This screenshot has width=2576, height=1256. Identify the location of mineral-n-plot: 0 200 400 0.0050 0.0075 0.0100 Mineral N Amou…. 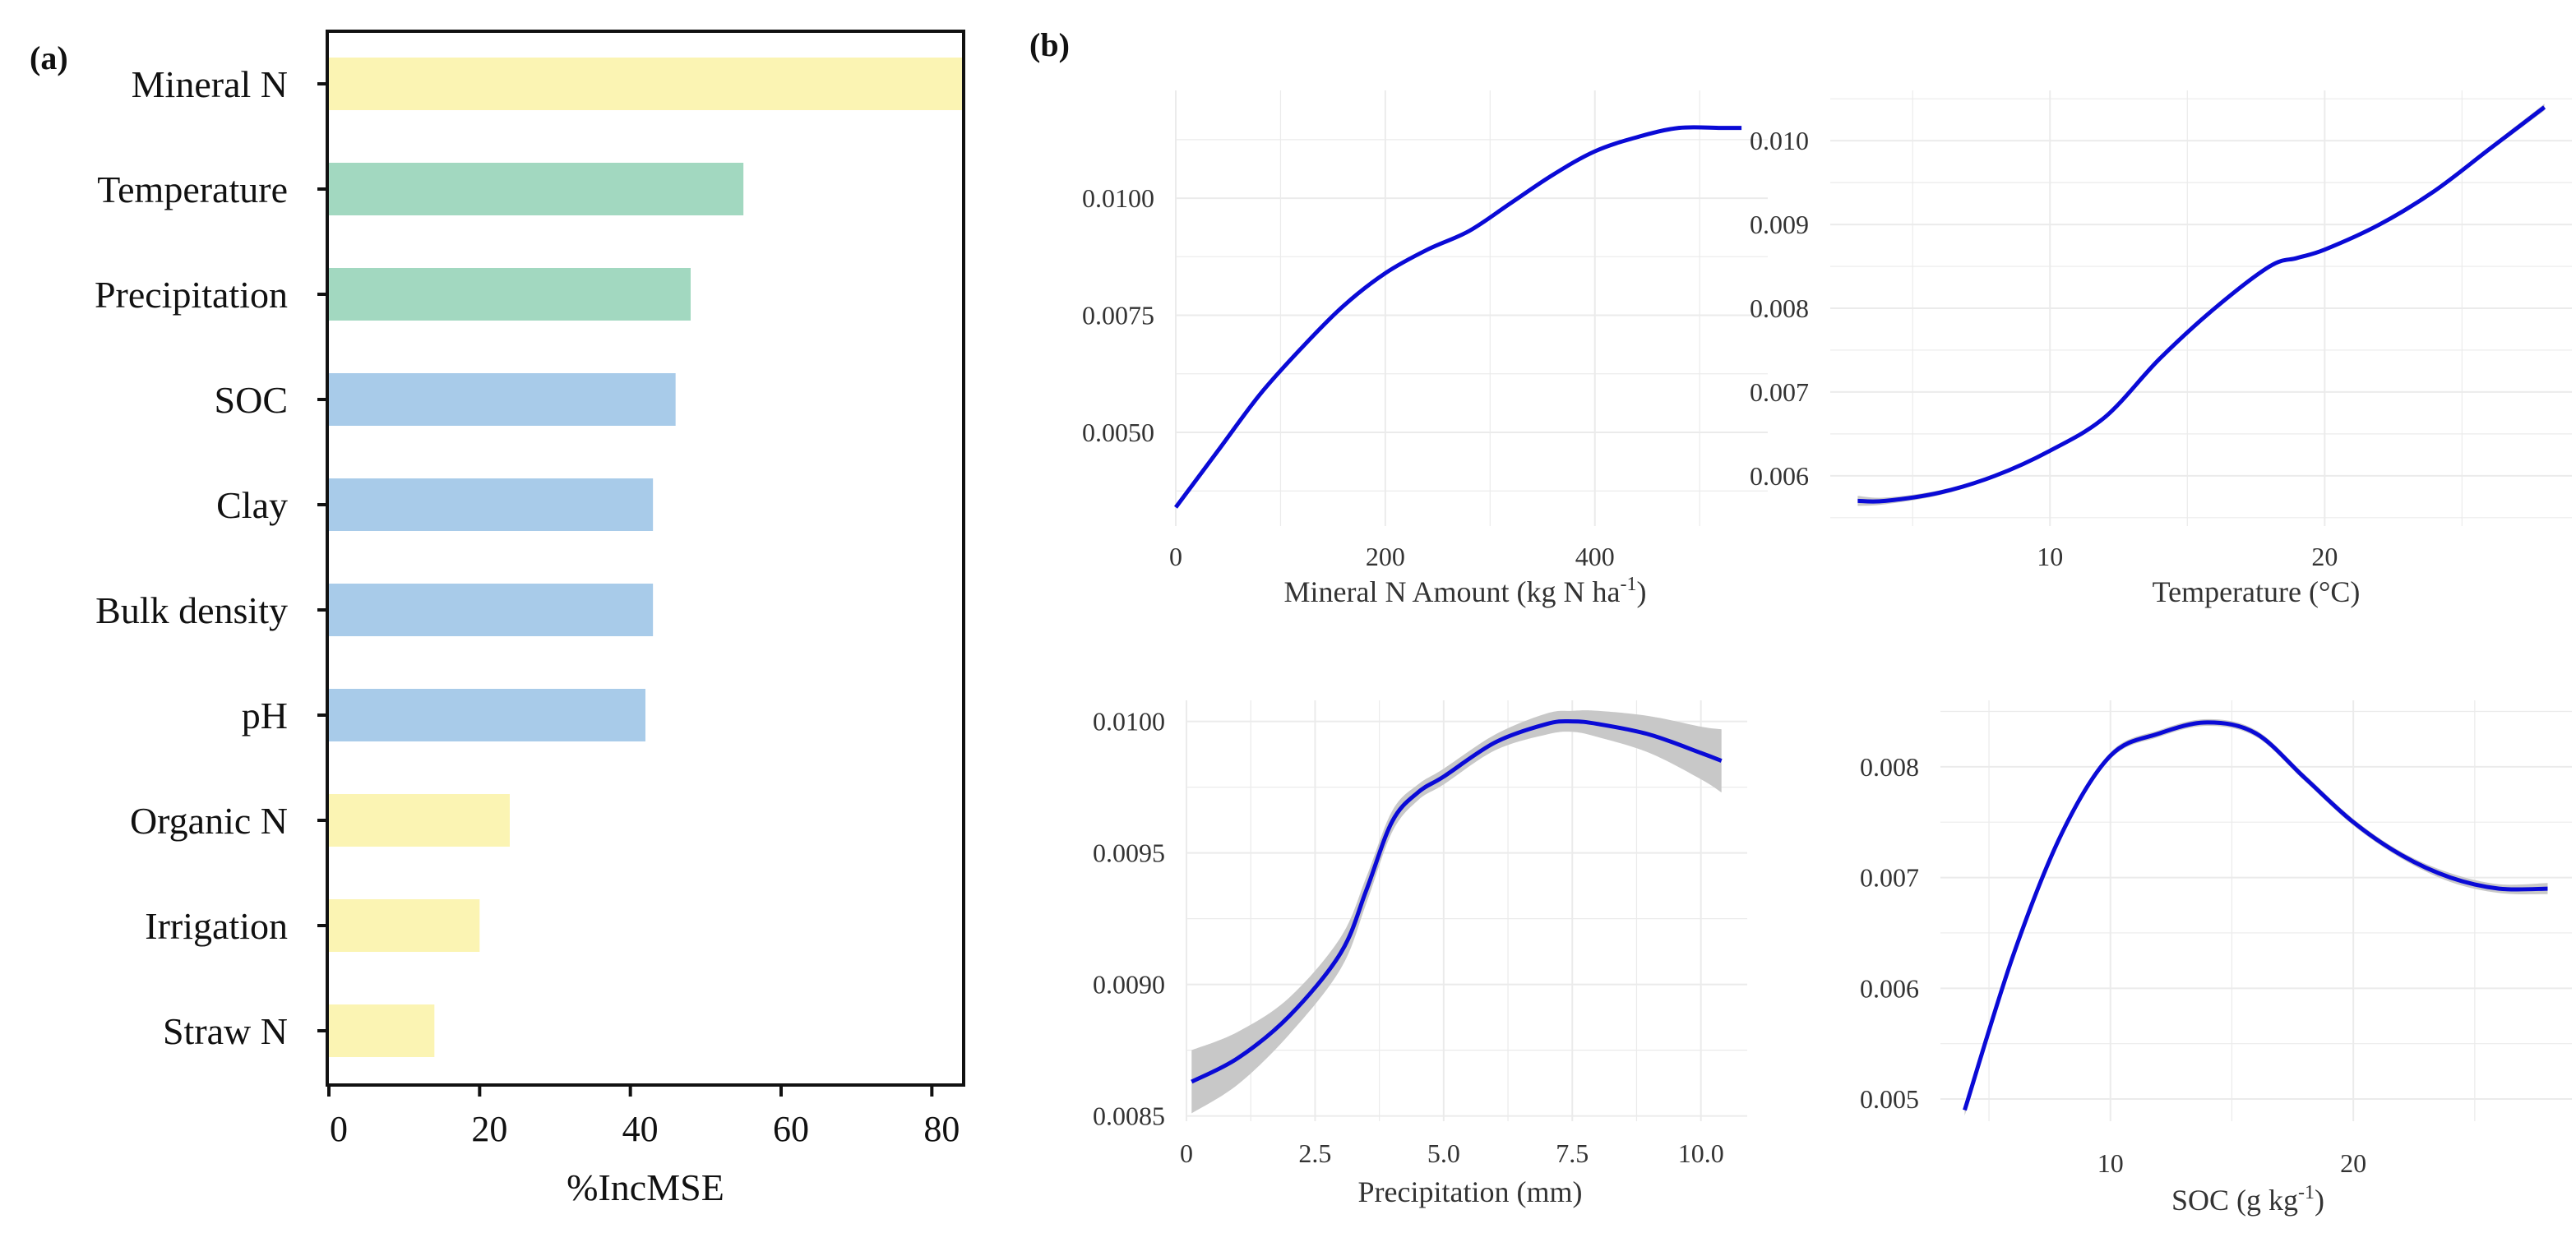
(1425, 349).